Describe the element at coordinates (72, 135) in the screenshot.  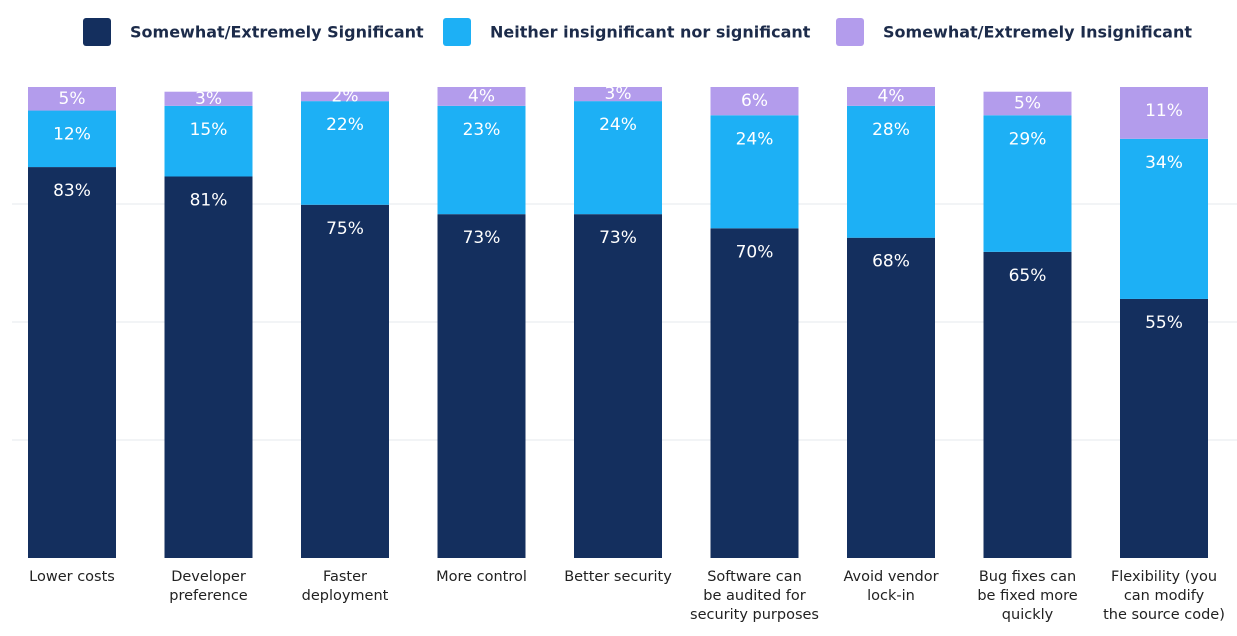
I see `data-label: 12%` at that location.